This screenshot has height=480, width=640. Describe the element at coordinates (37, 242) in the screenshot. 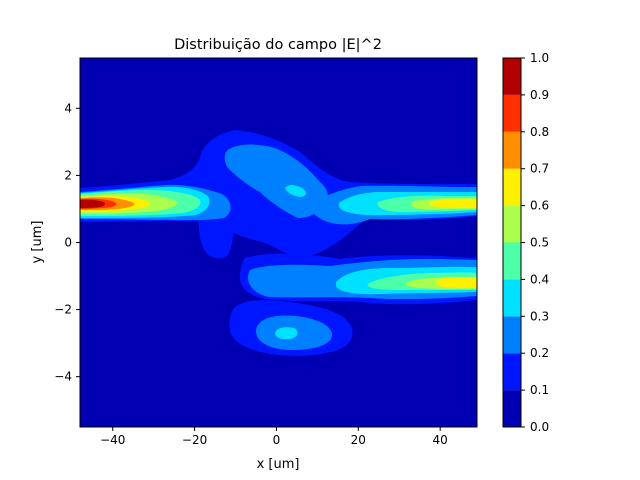

I see `y-axis-label: y [um]` at that location.